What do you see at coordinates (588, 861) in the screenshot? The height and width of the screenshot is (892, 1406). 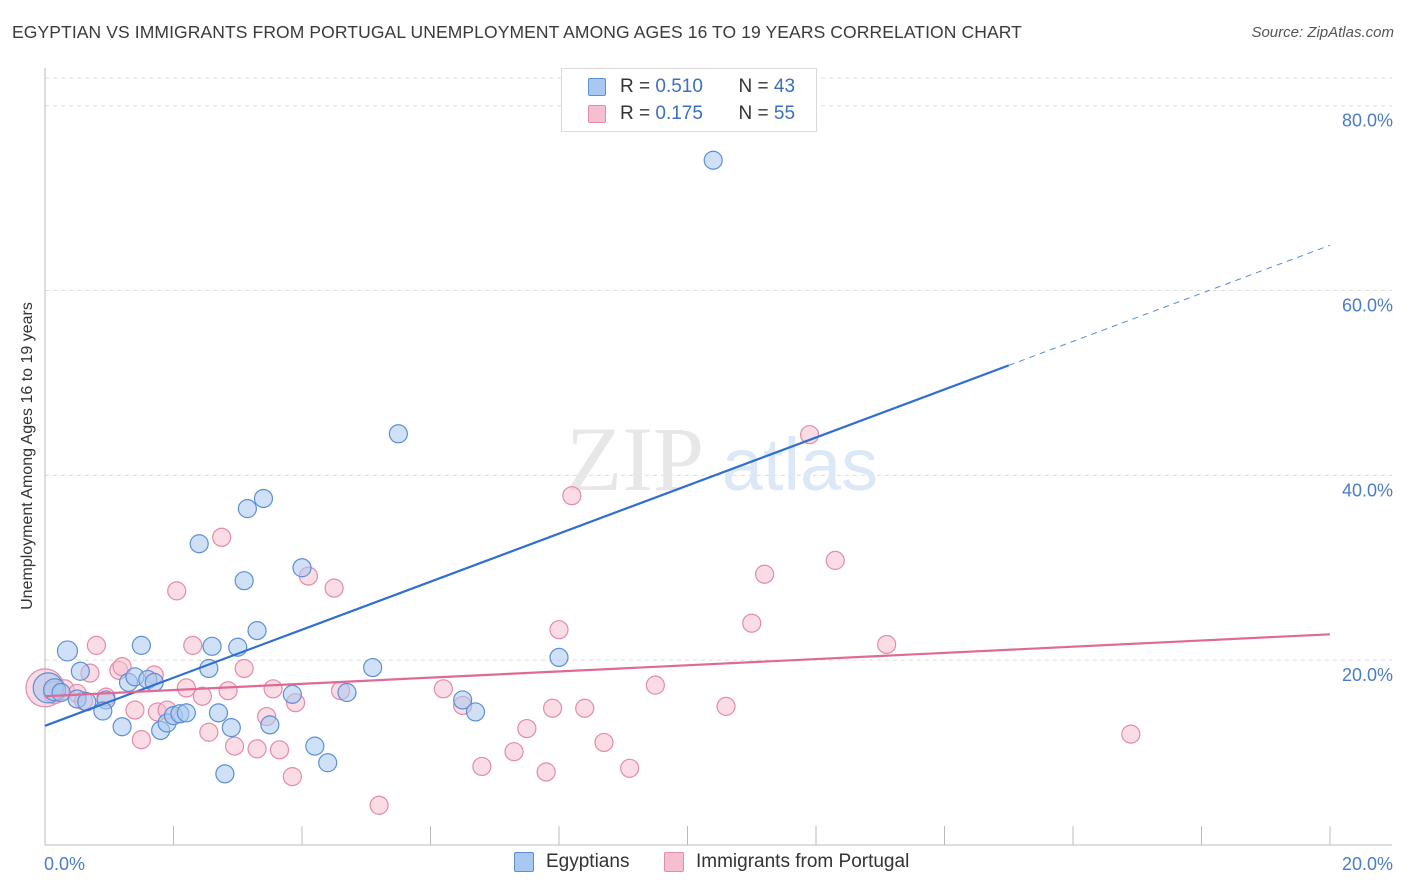 I see `legend-label-egyptians: Egyptians` at bounding box center [588, 861].